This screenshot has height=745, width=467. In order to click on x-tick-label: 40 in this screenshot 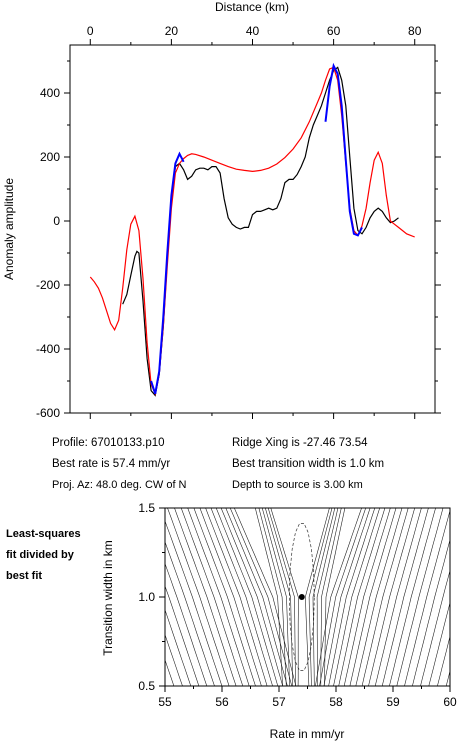, I will do `click(253, 31)`.